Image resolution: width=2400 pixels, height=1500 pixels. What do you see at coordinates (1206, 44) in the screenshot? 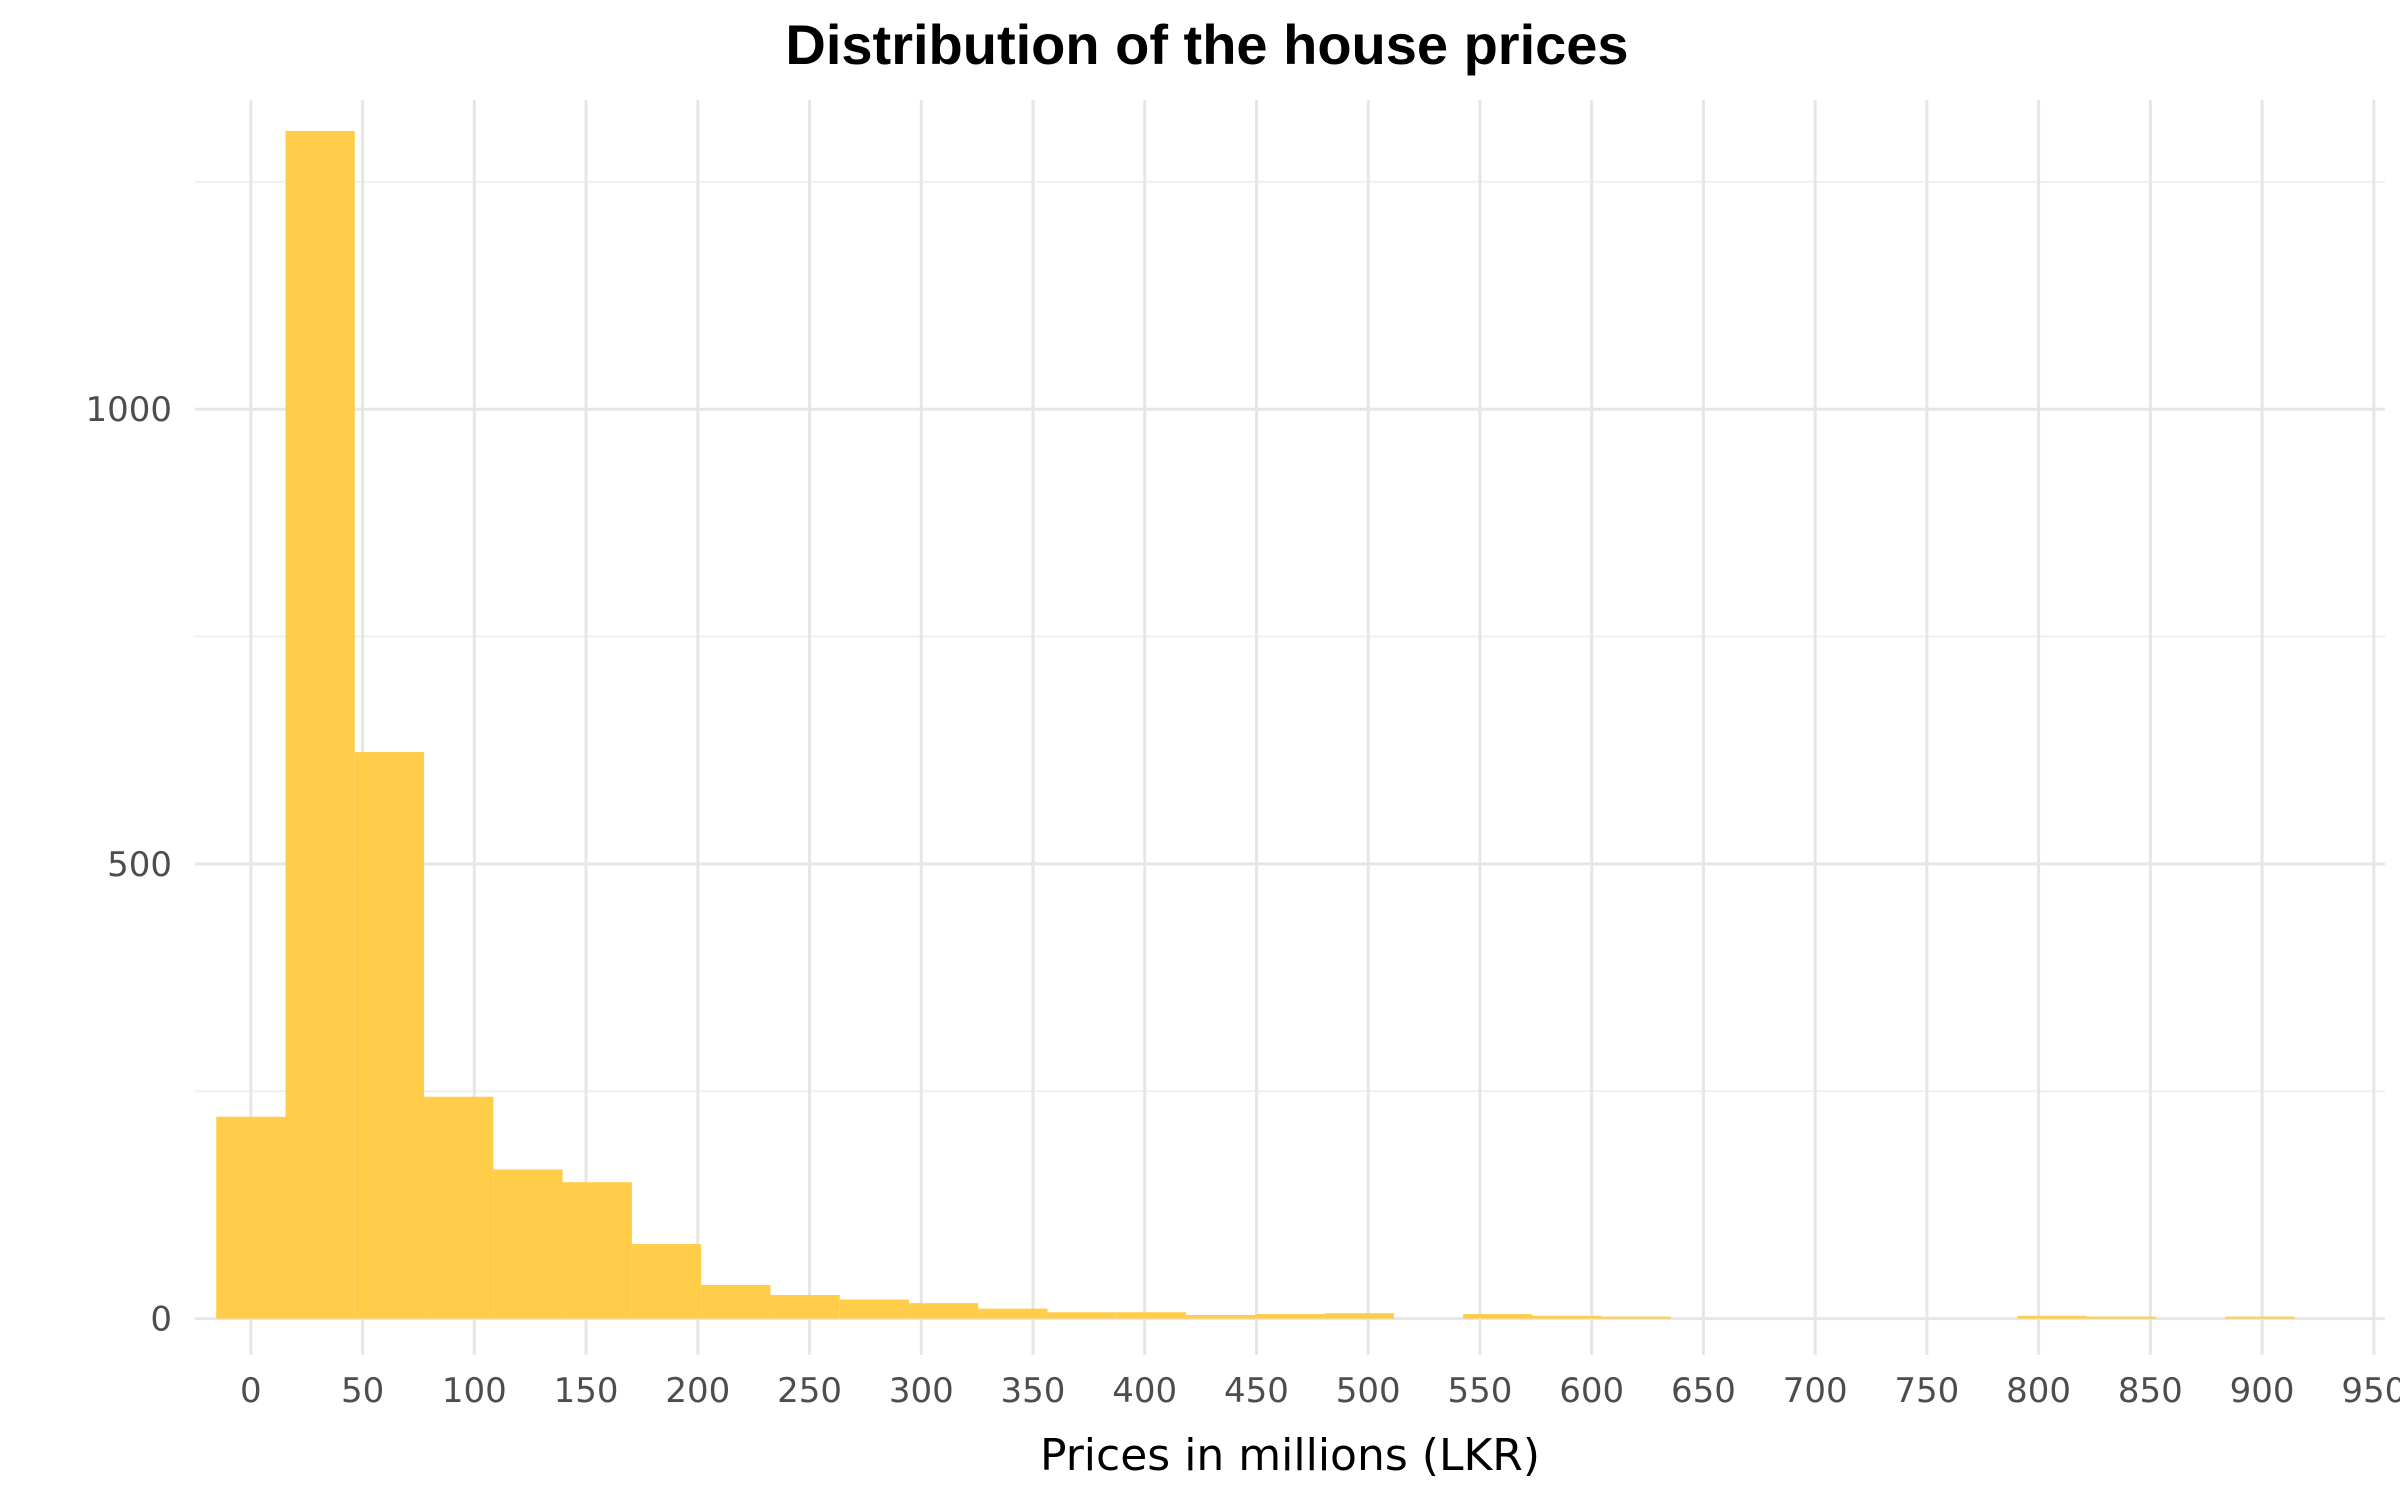
I see `chart-title: Distribution of the house prices` at bounding box center [1206, 44].